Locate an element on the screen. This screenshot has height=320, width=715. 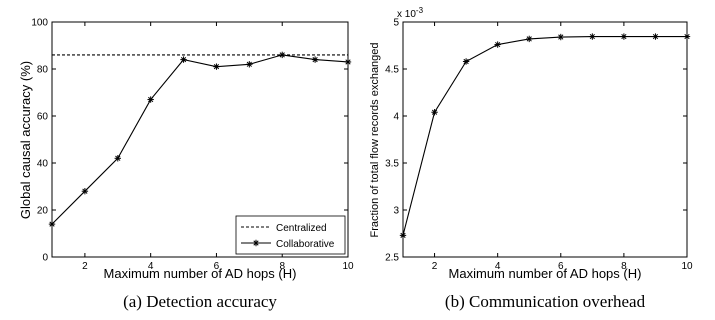
x-axis-label-a: Maximum number of AD hops (H) is located at coordinates (200, 273).